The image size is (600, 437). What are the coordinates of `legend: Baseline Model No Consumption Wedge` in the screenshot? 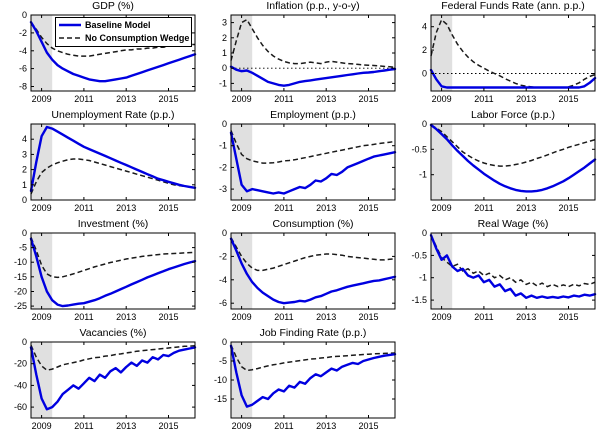 It's located at (123, 32).